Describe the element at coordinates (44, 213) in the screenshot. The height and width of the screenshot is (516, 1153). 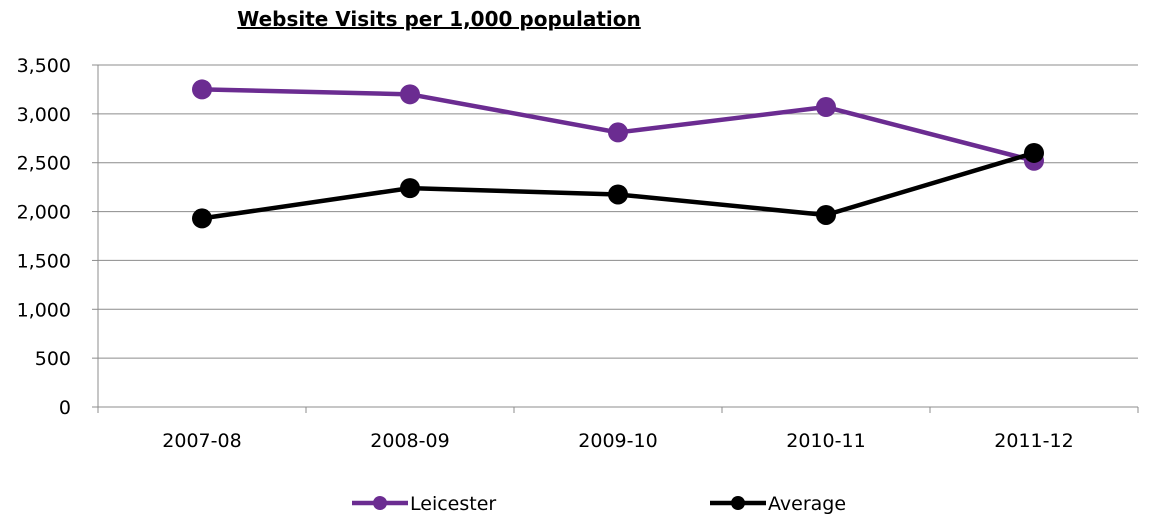
I see `y-tick-label: 2,000` at that location.